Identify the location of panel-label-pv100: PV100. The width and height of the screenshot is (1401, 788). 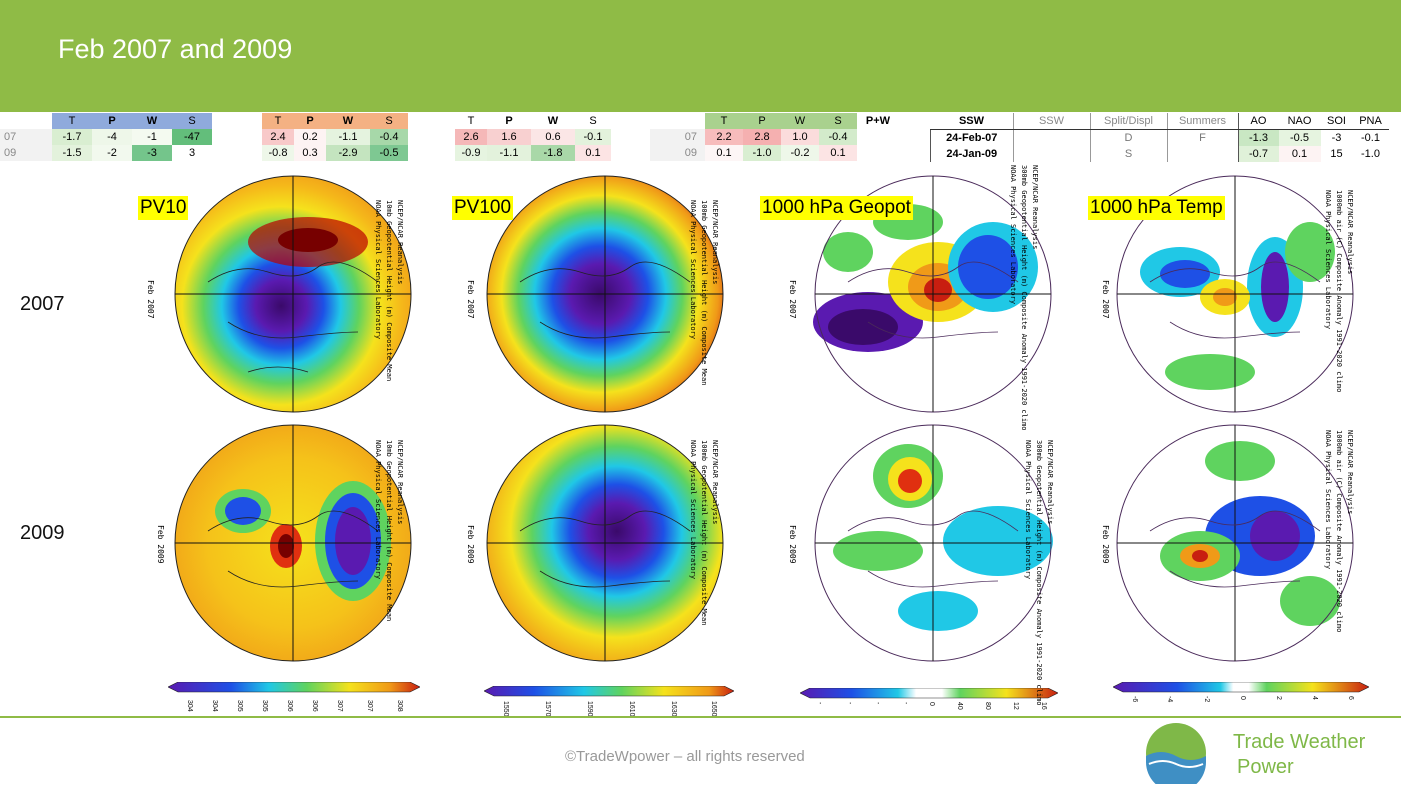
(483, 208).